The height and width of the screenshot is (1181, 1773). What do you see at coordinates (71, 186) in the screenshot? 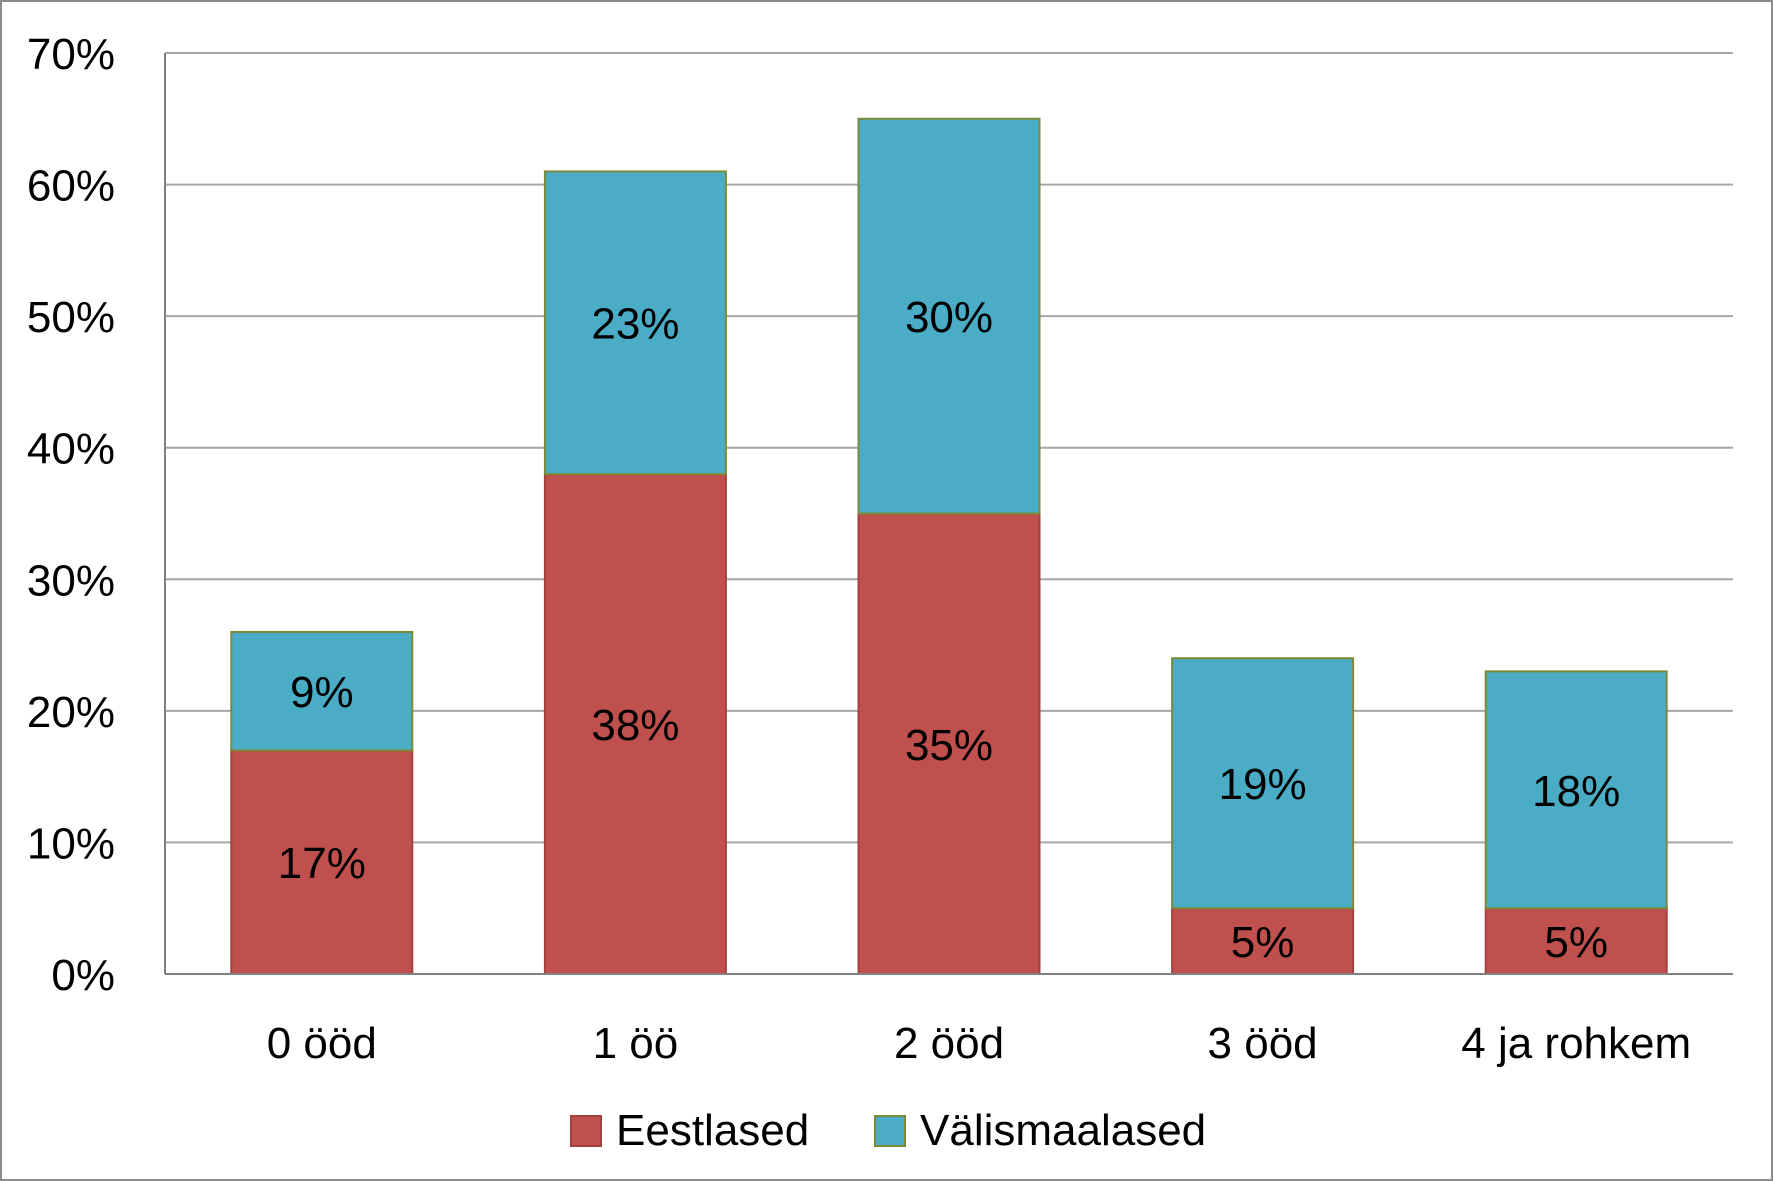
I see `y-tick-label: 60%` at bounding box center [71, 186].